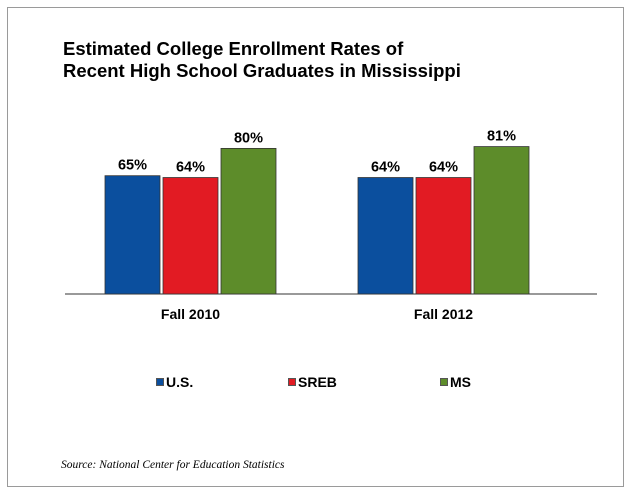 Image resolution: width=634 pixels, height=498 pixels. I want to click on legend-item-us: U.S., so click(174, 382).